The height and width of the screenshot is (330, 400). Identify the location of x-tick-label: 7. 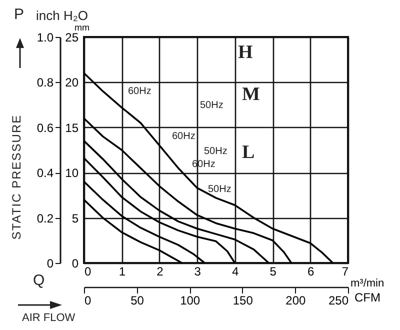
(345, 271).